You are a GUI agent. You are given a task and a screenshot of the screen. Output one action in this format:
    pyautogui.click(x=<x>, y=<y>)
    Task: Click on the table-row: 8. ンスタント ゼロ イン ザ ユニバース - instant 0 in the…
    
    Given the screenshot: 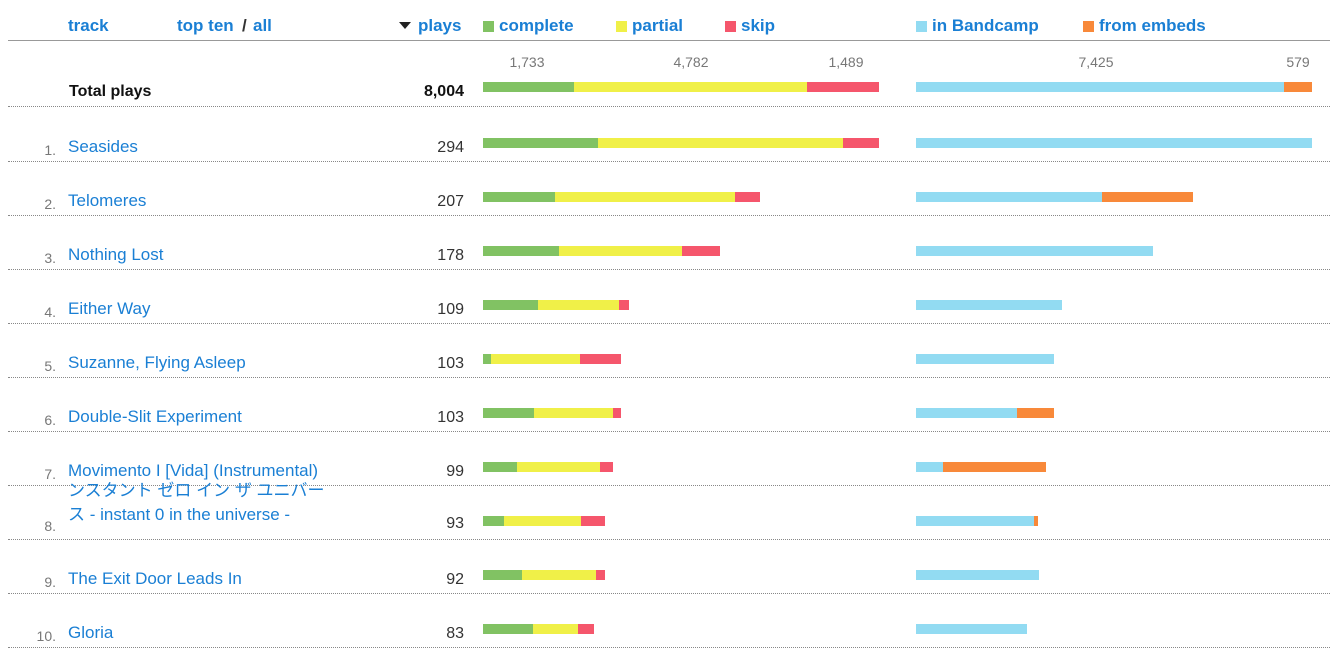 What is the action you would take?
    pyautogui.click(x=669, y=510)
    